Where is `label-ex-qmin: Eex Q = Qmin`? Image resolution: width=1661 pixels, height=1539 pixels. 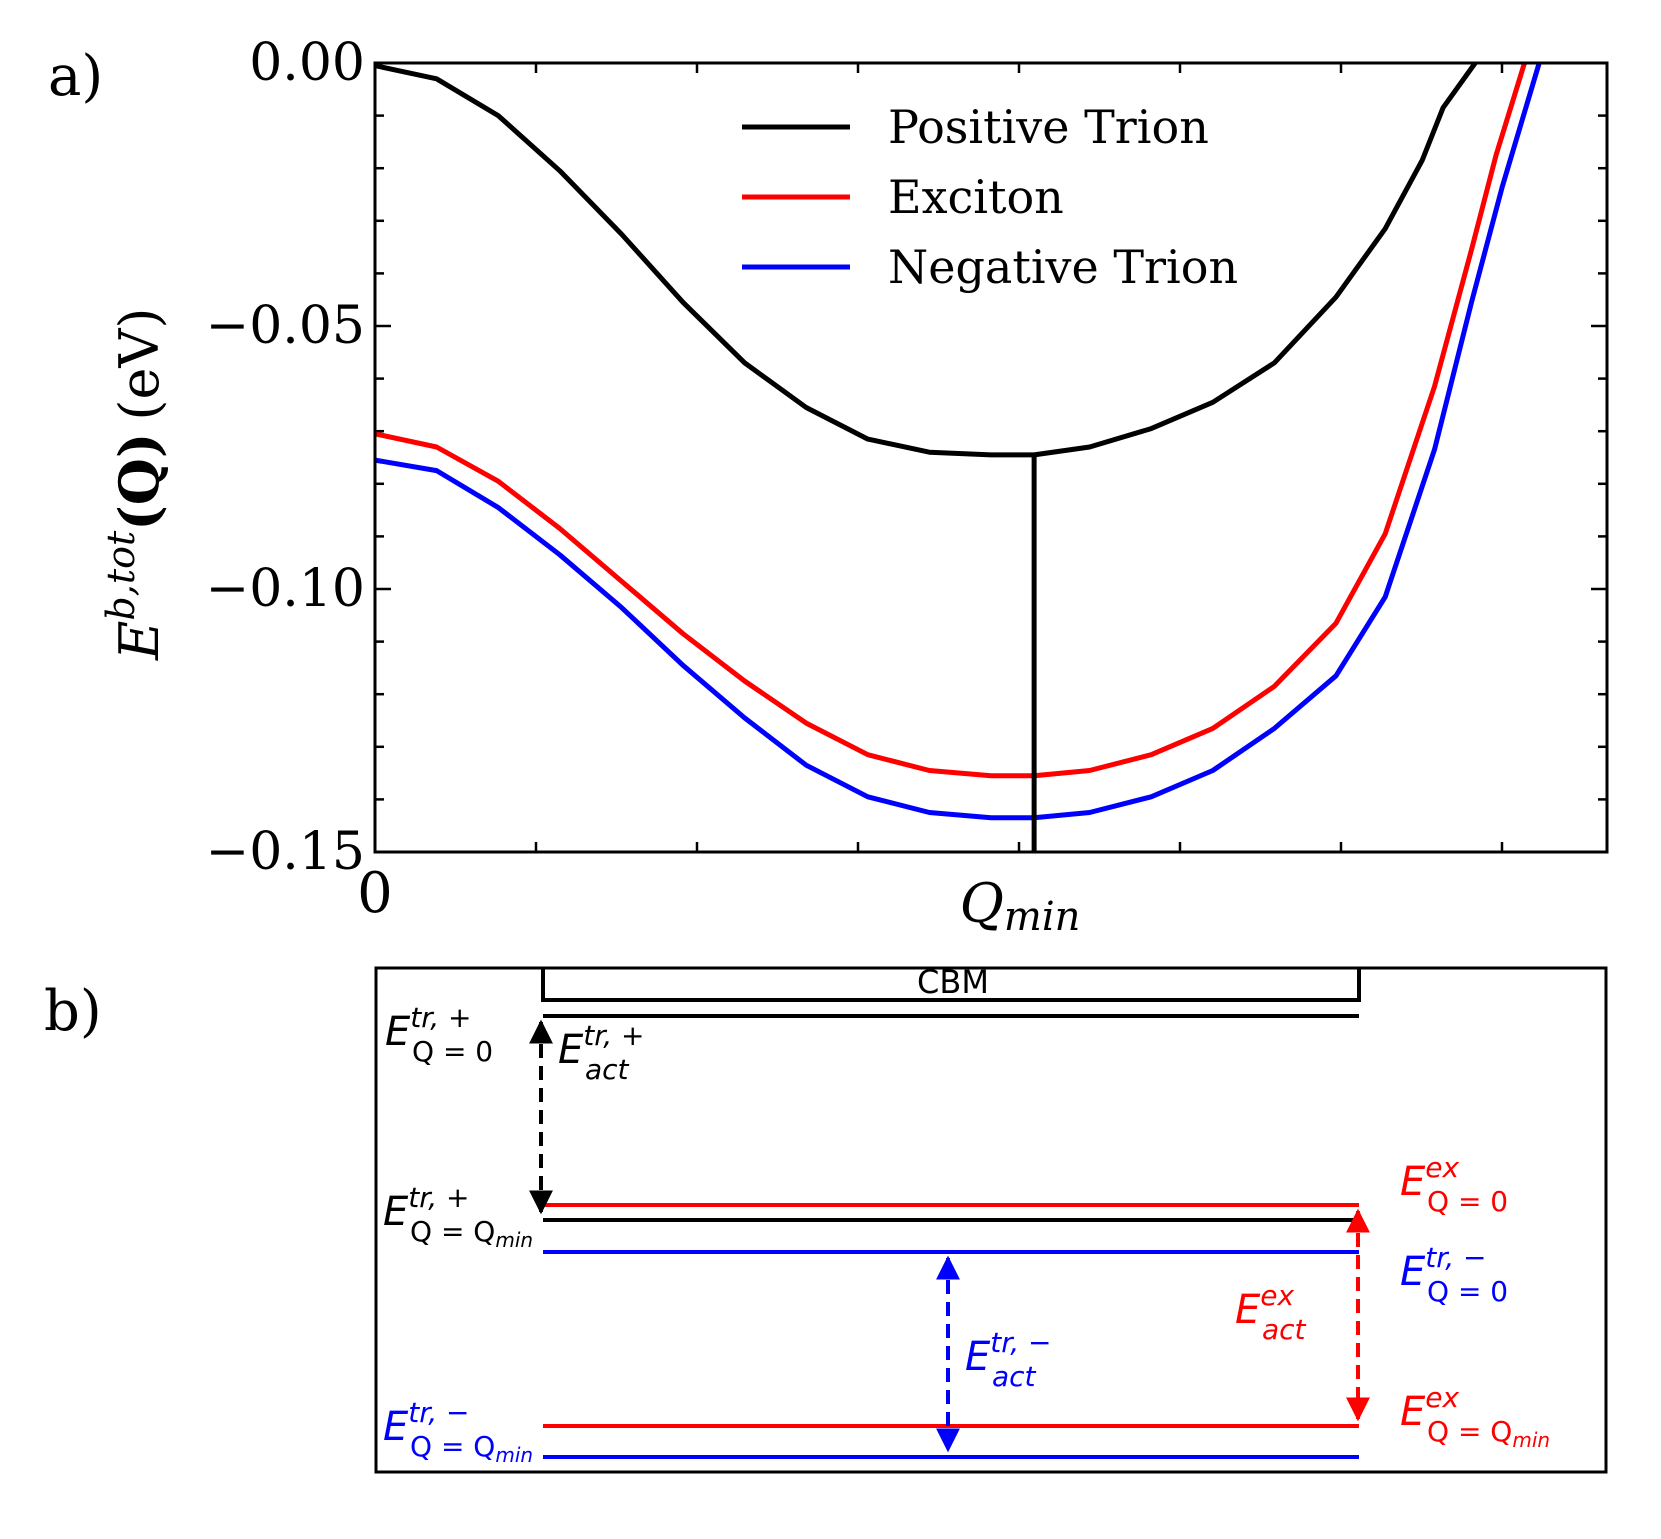
label-ex-qmin: Eex Q = Qmin is located at coordinates (1475, 1416).